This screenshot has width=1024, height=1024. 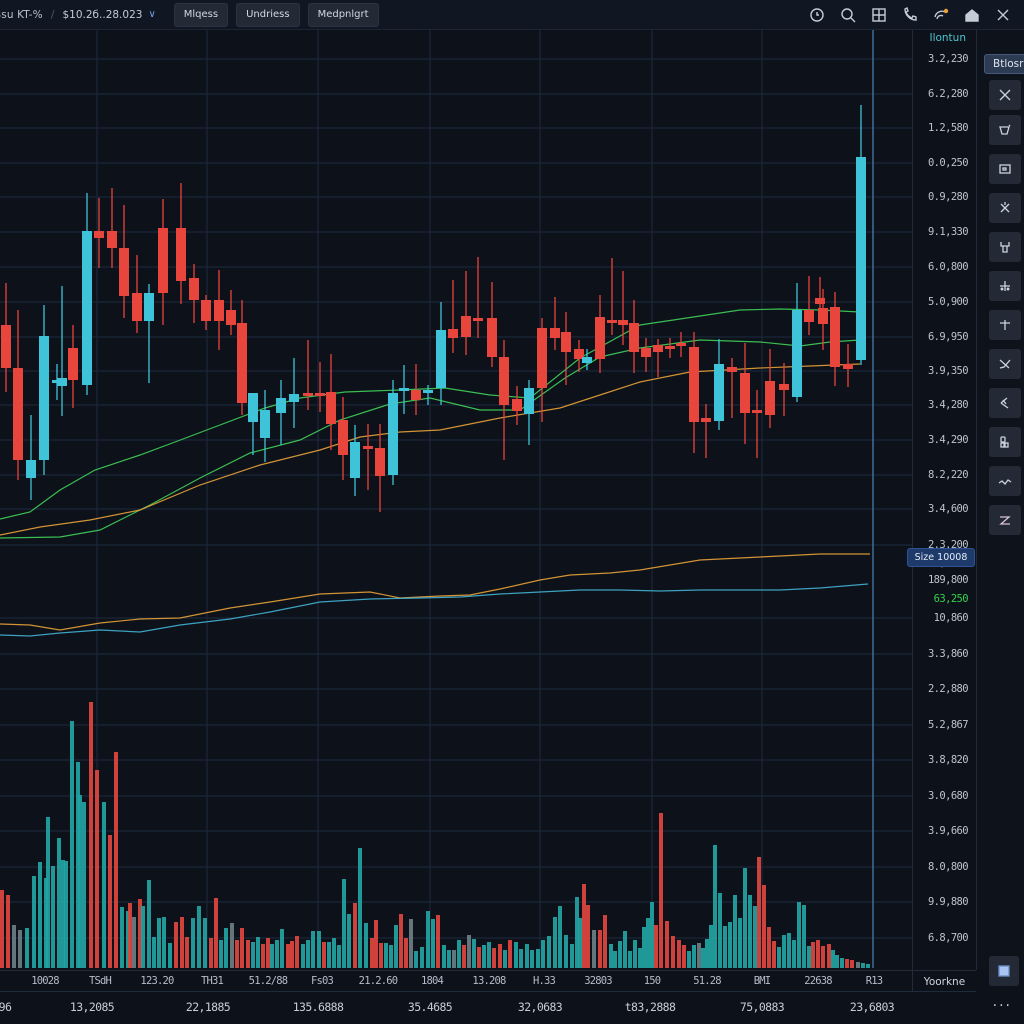 What do you see at coordinates (1005, 403) in the screenshot?
I see `brush-tool-icon` at bounding box center [1005, 403].